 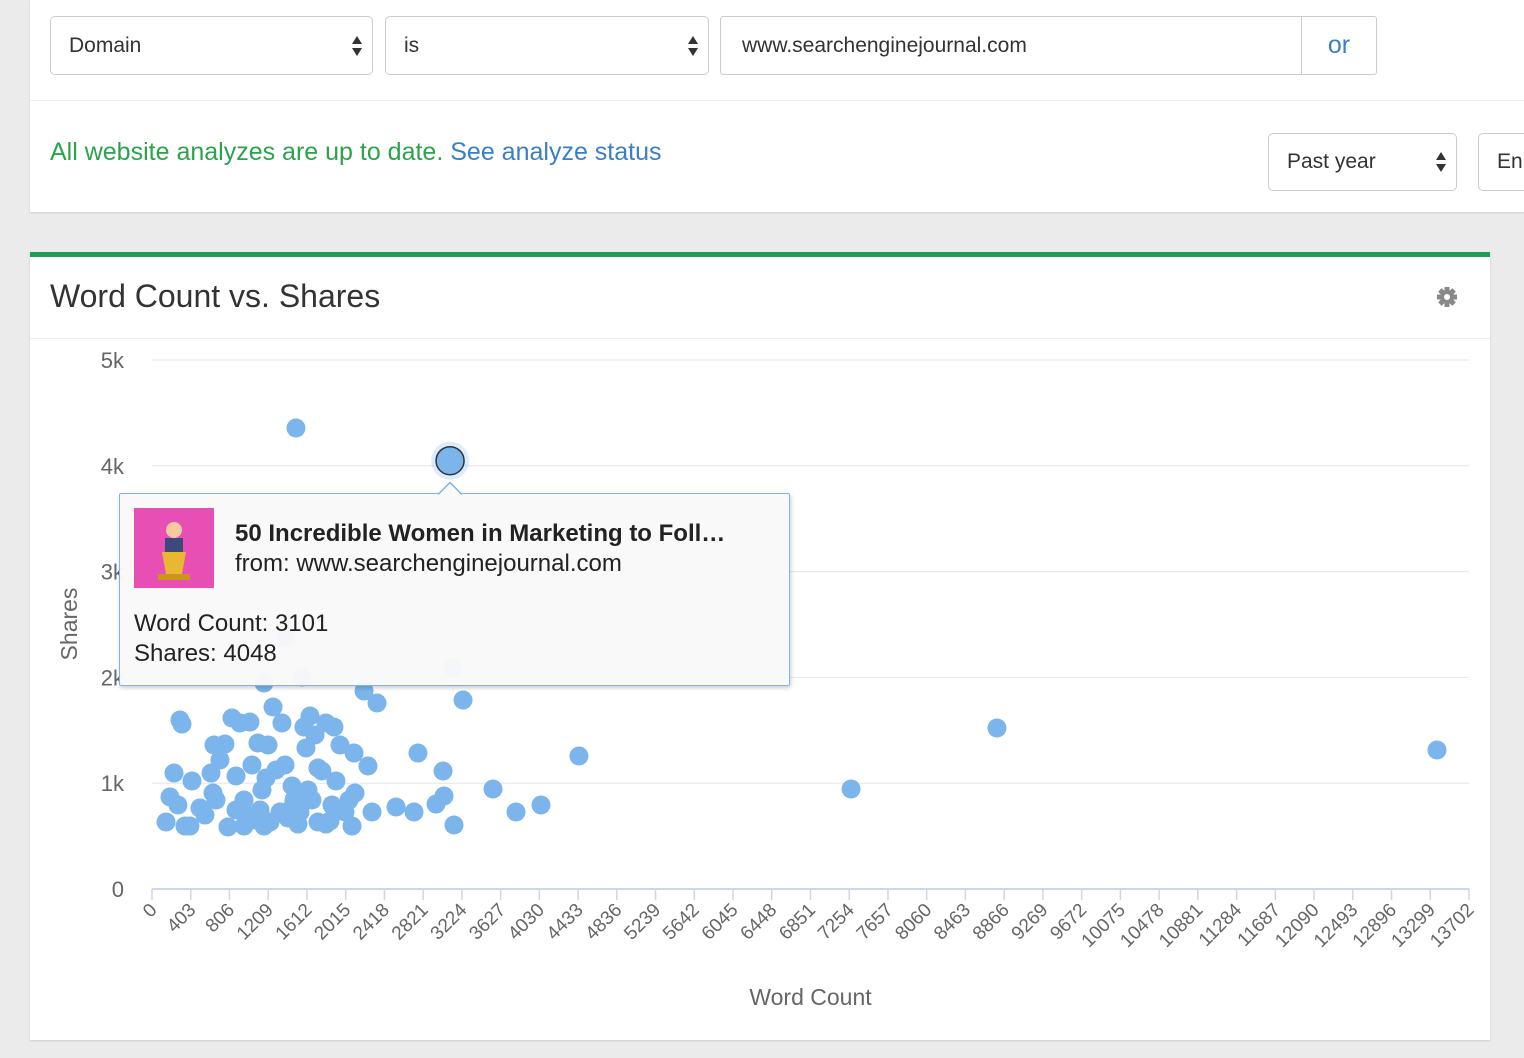 I want to click on value-input: www.searchenginejournal.com, so click(x=1011, y=45).